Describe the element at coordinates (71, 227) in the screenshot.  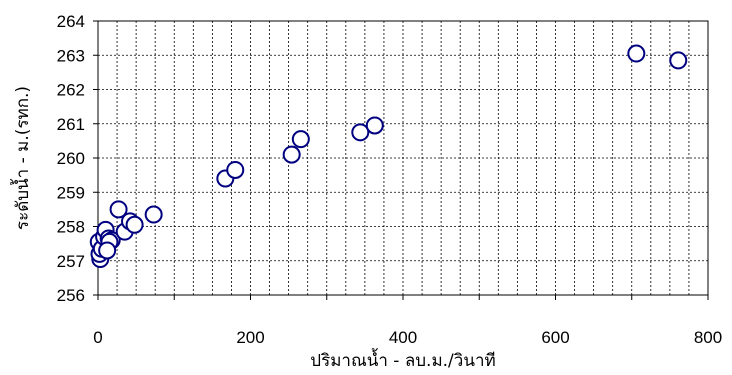
I see `y-tick-label: 258` at that location.